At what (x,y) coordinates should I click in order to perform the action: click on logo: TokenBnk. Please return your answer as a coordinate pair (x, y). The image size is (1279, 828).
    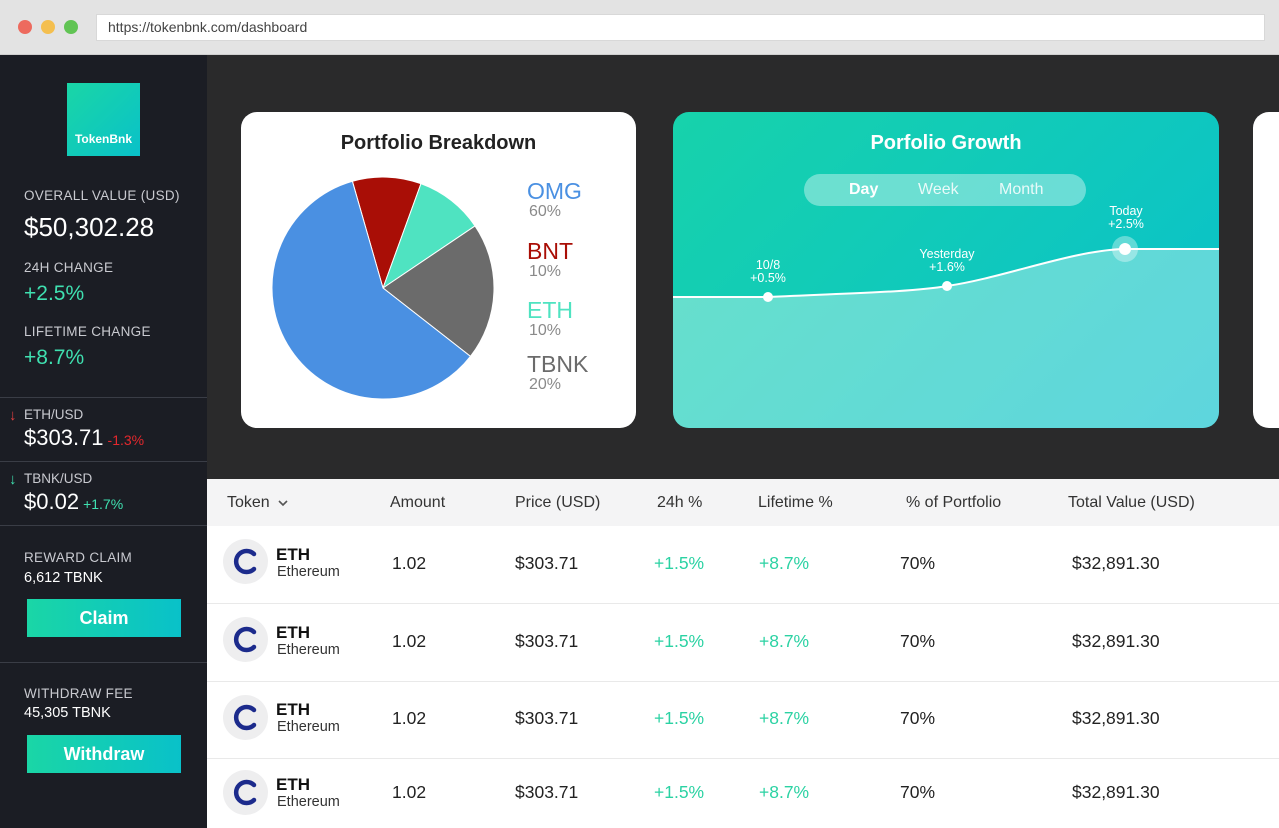
    Looking at the image, I should click on (103, 119).